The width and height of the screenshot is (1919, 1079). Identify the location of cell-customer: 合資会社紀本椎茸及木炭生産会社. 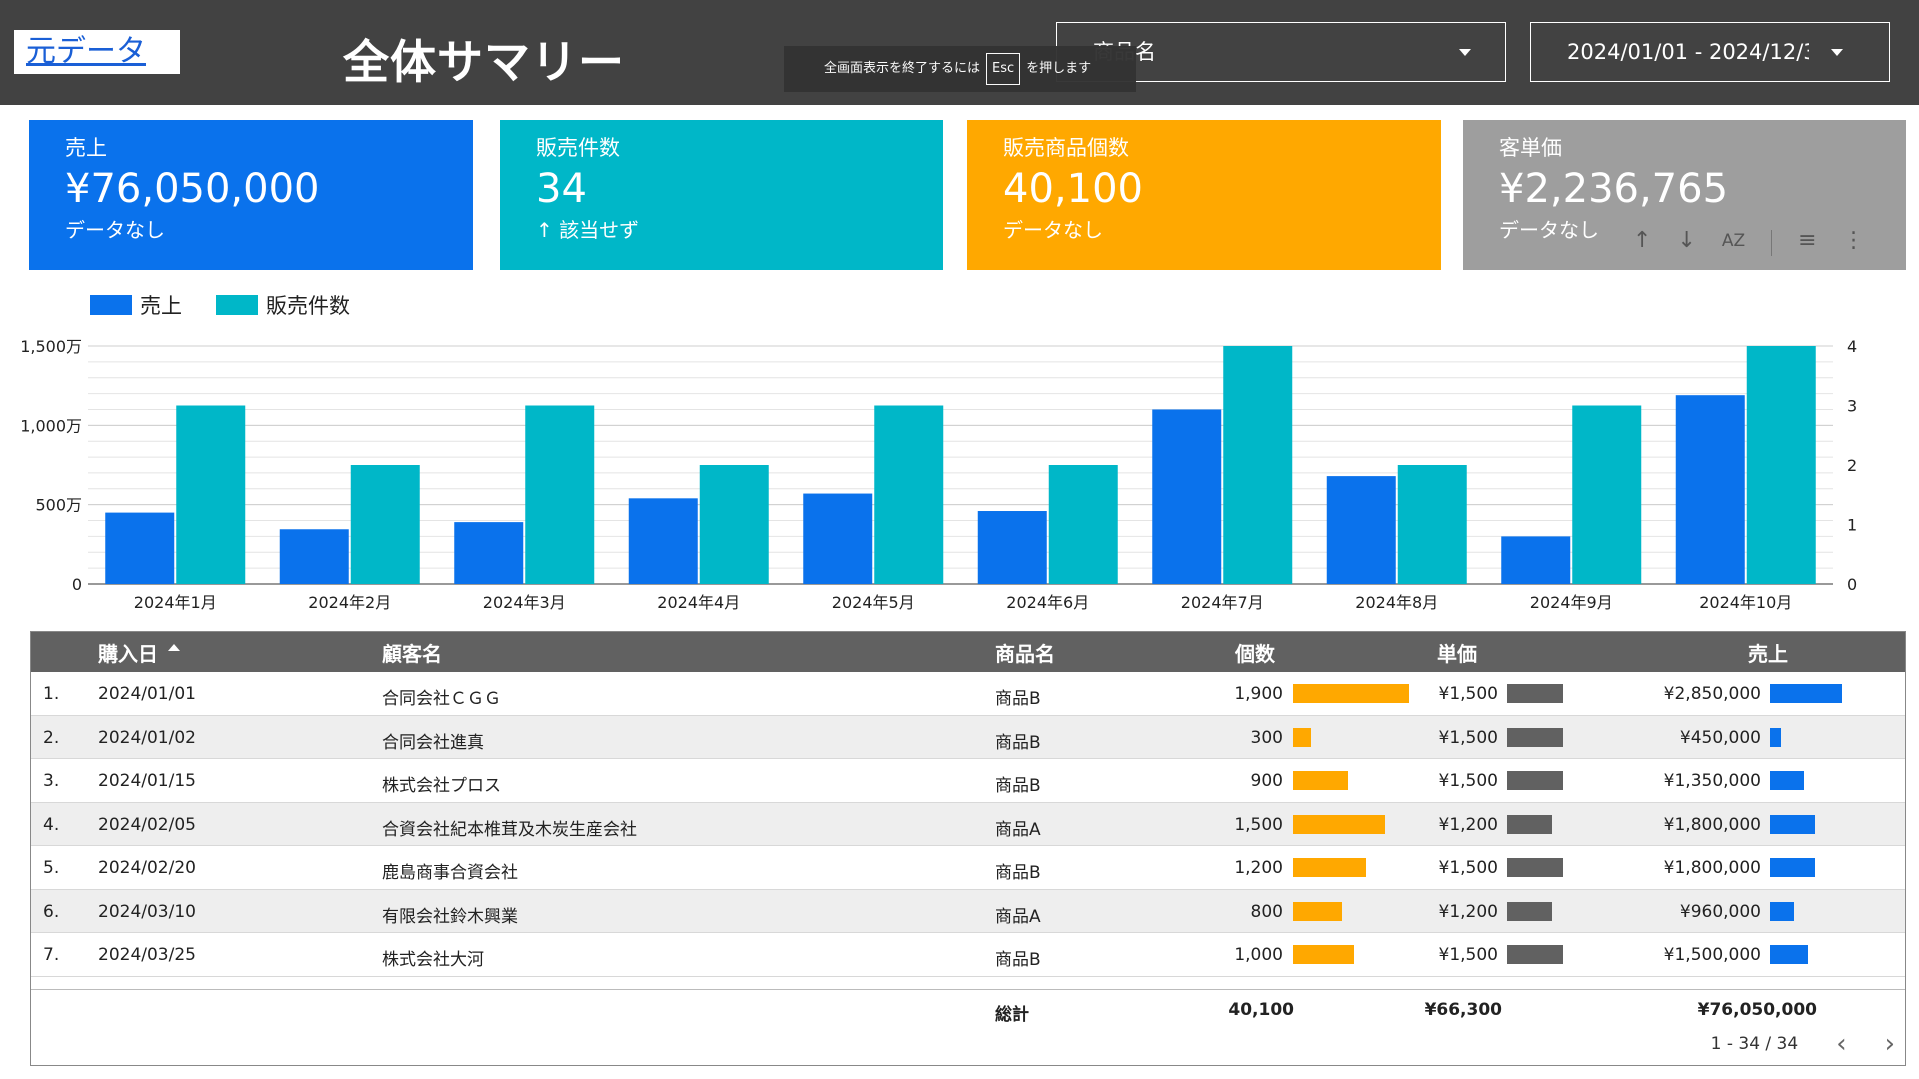
(509, 829).